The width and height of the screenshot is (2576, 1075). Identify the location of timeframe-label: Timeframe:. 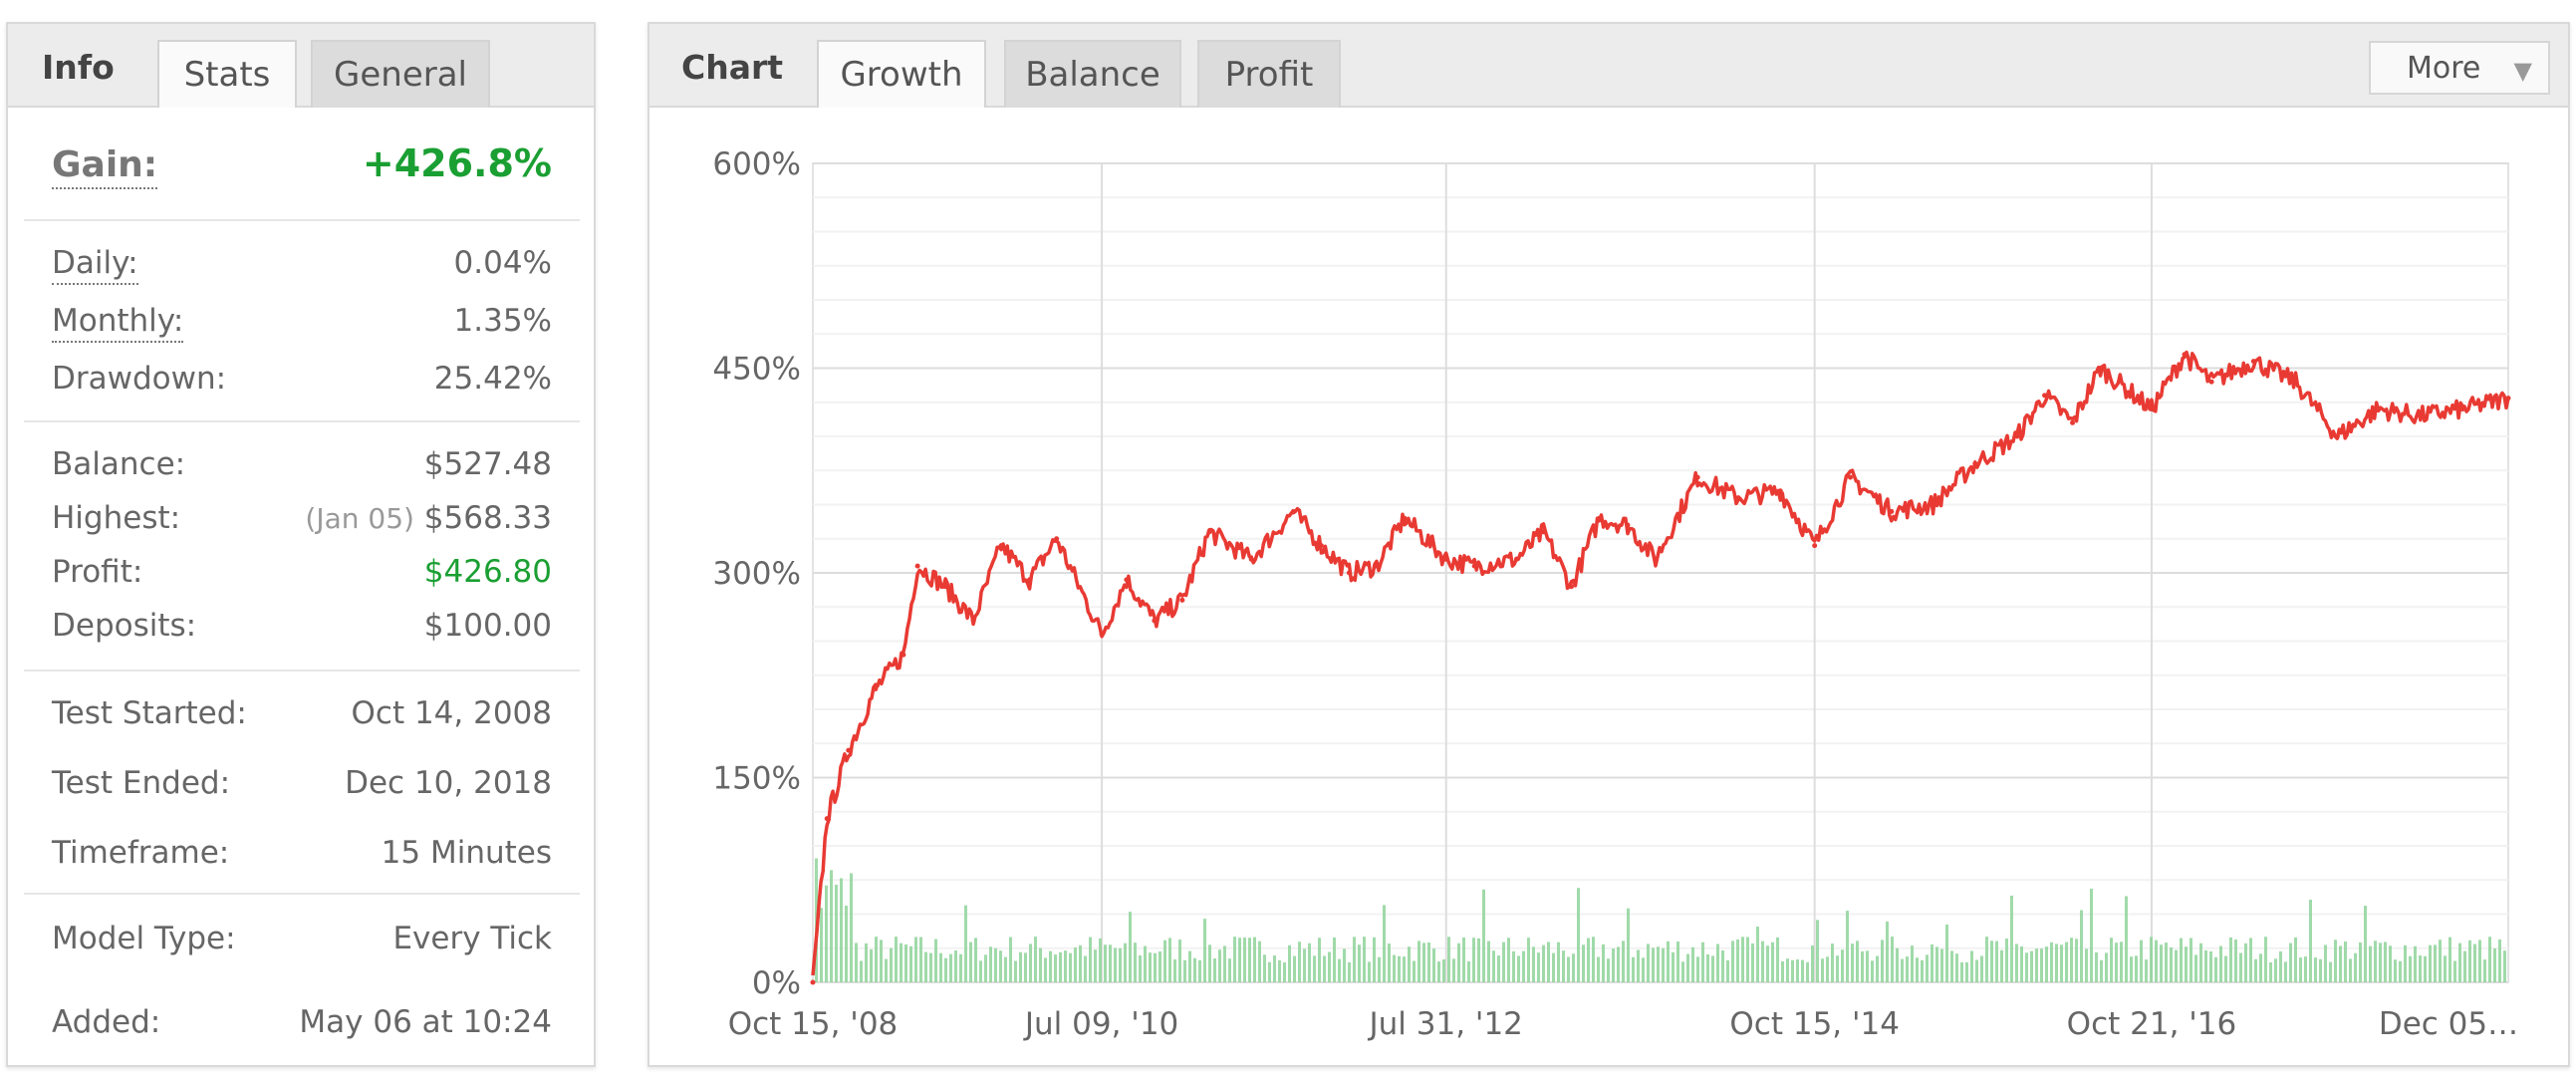
(141, 853).